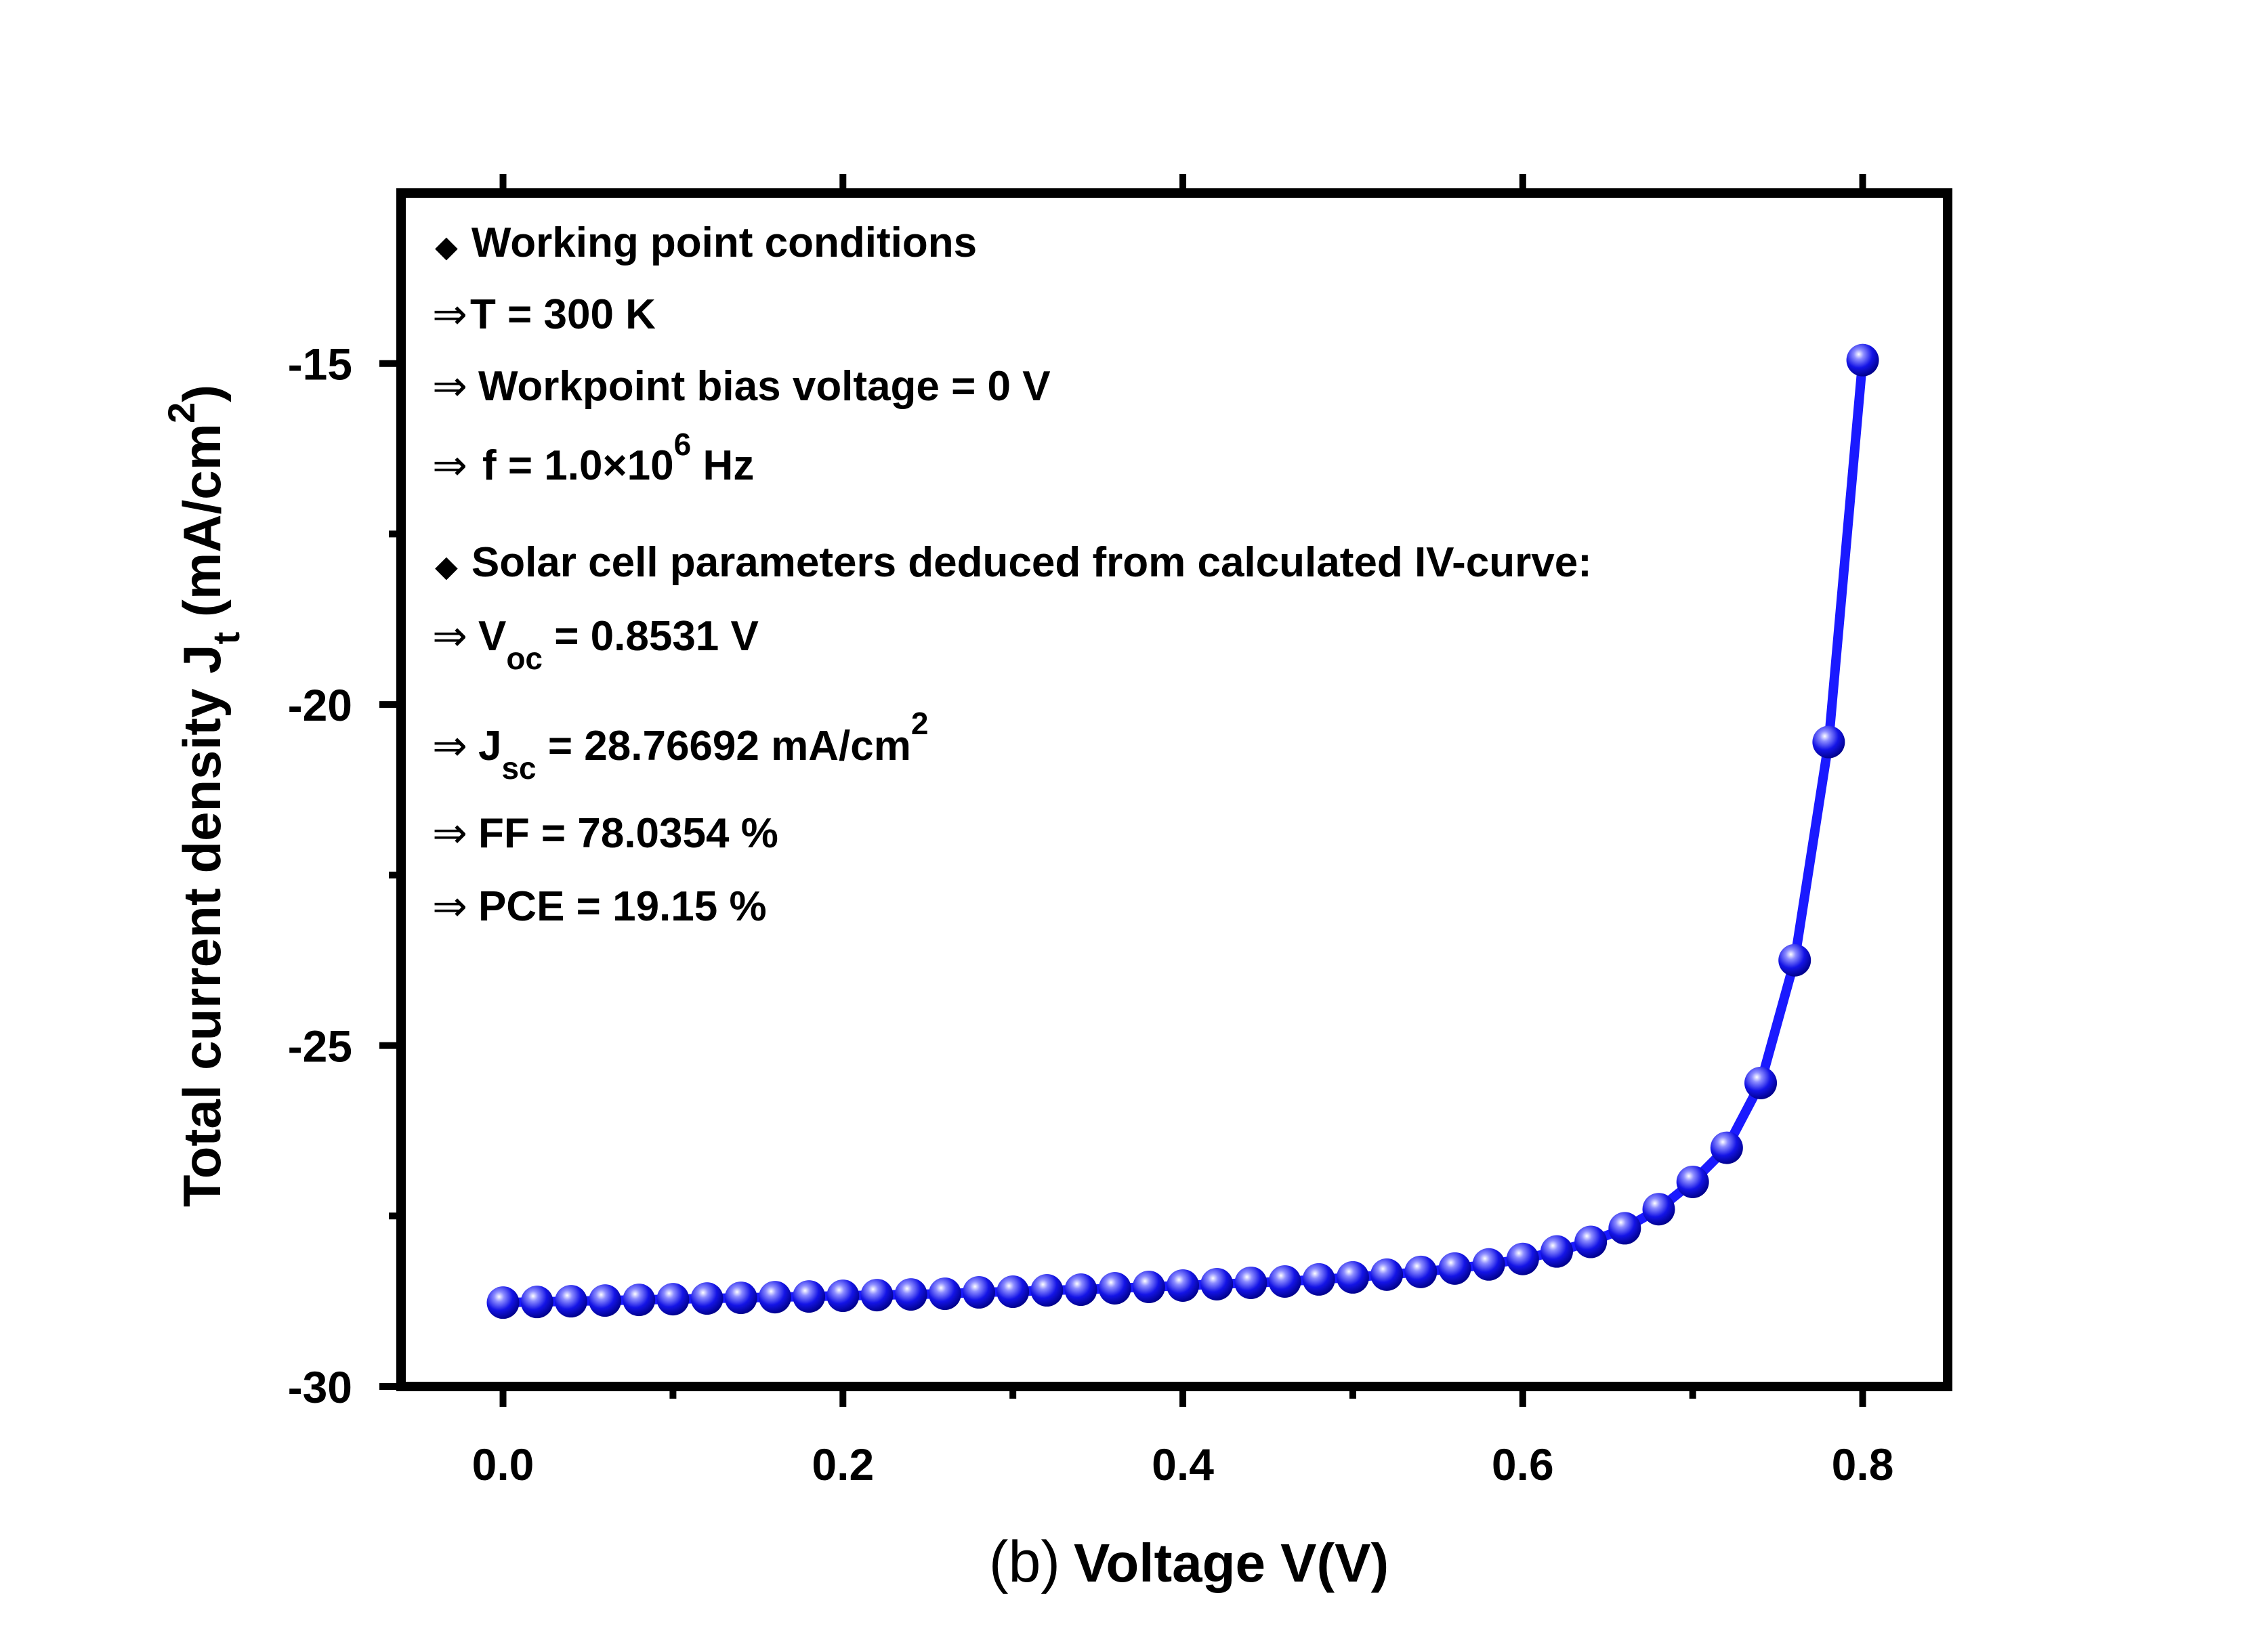 The height and width of the screenshot is (1652, 2243). I want to click on y-tick-label: -20, so click(320, 705).